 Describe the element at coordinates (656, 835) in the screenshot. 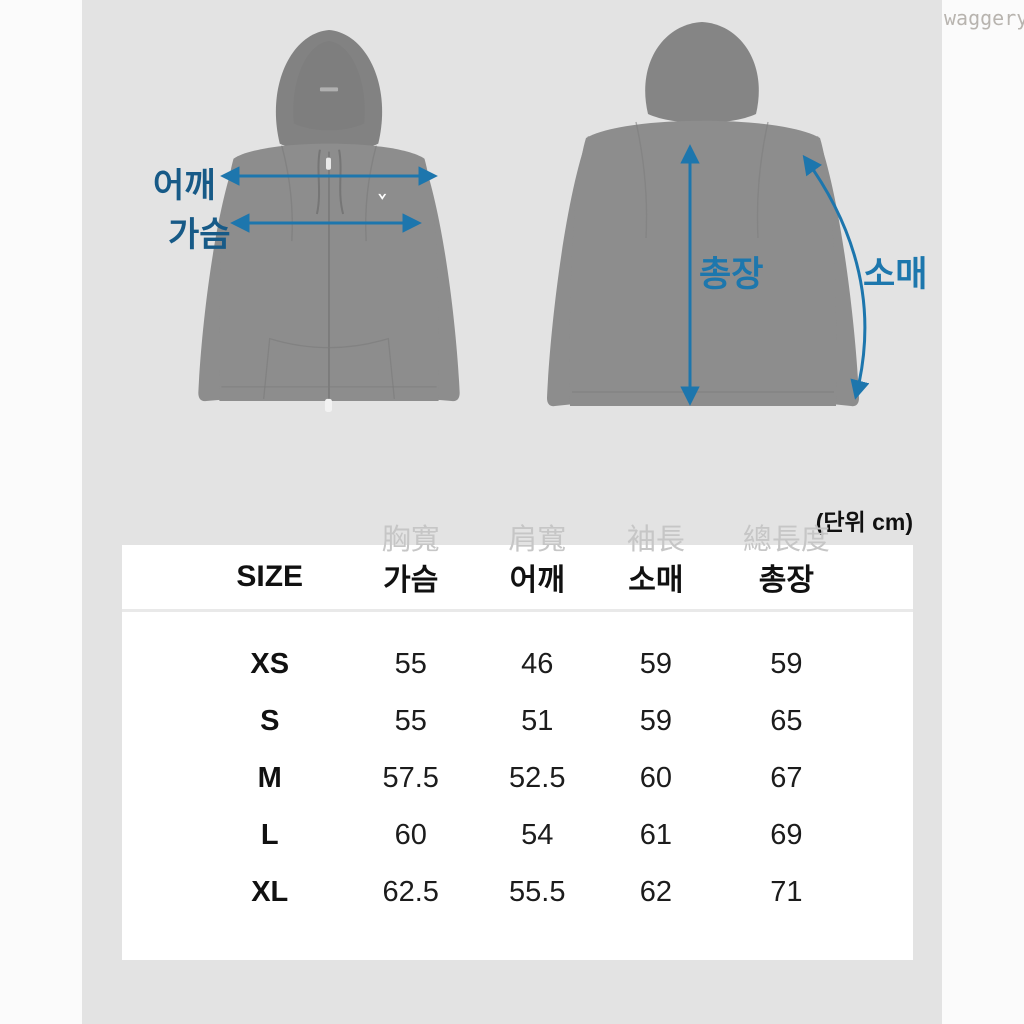

I see `row-sleeve: 61` at that location.